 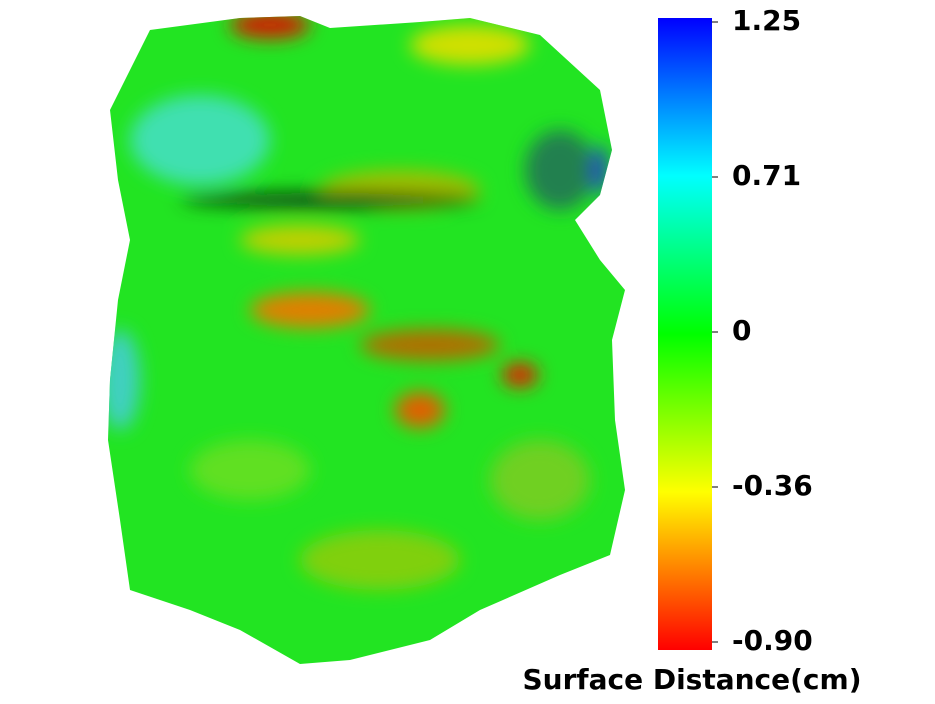 I want to click on tick-label: 1.25, so click(x=766, y=20).